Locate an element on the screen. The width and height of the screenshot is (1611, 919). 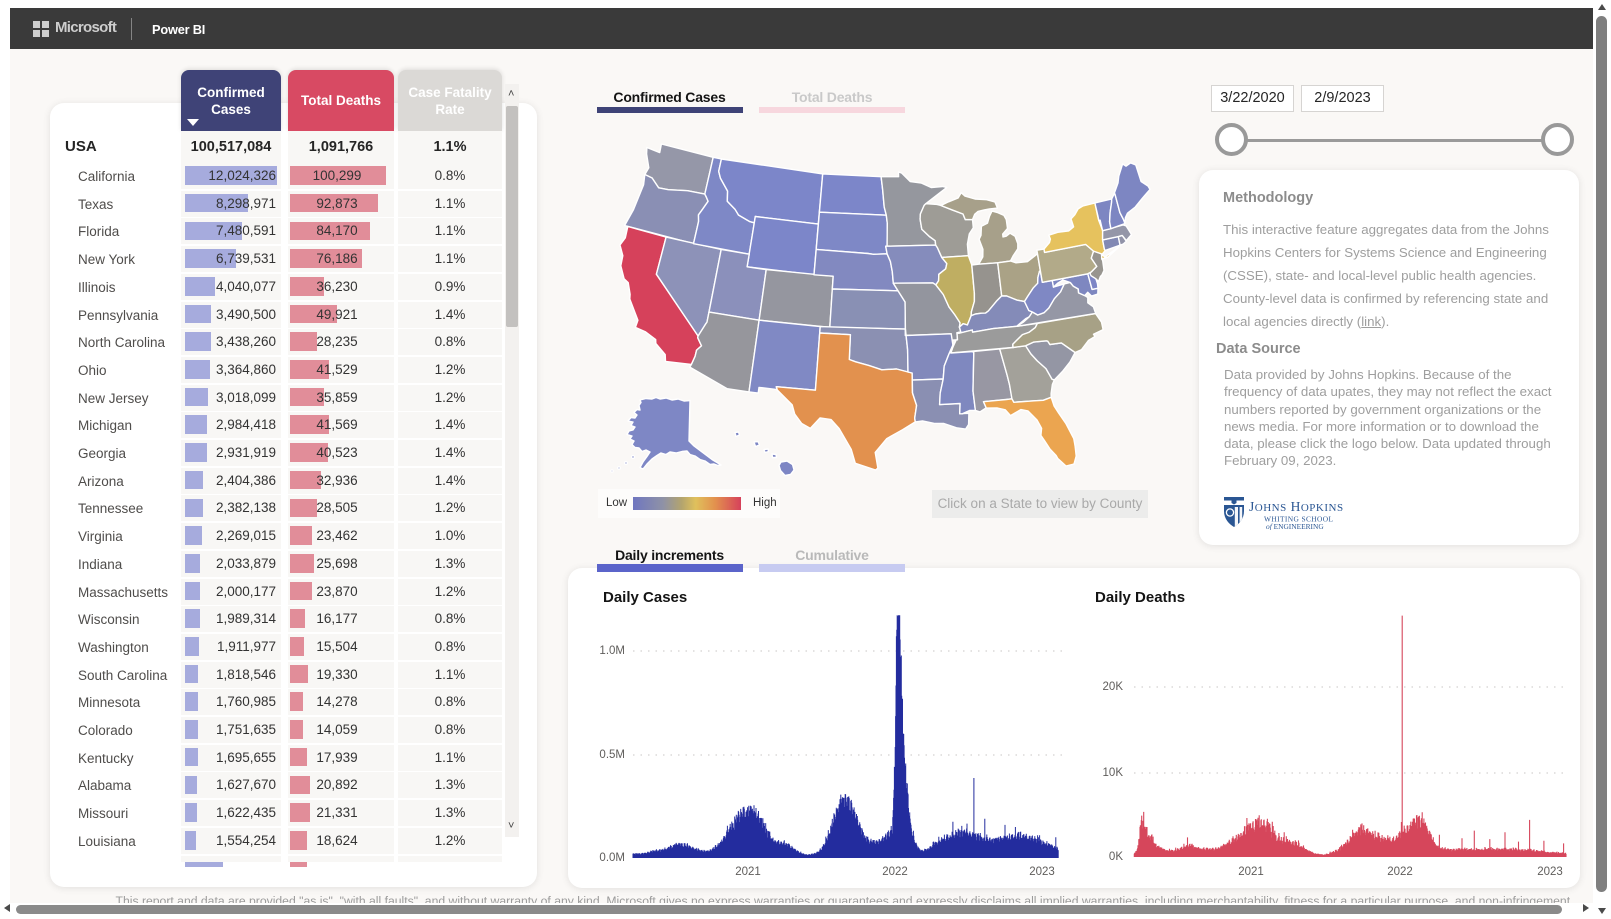
svg-text: WHITING SCHOOL is located at coordinates (1299, 519).